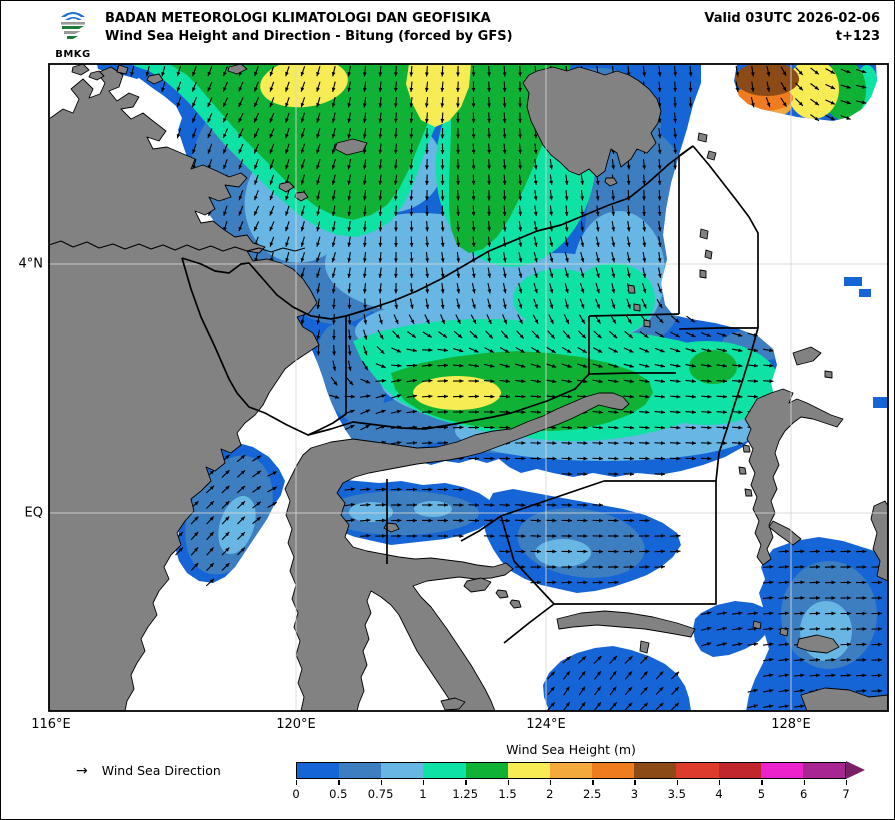 The image size is (895, 820). I want to click on bmkg-logo-label: BMKG, so click(73, 54).